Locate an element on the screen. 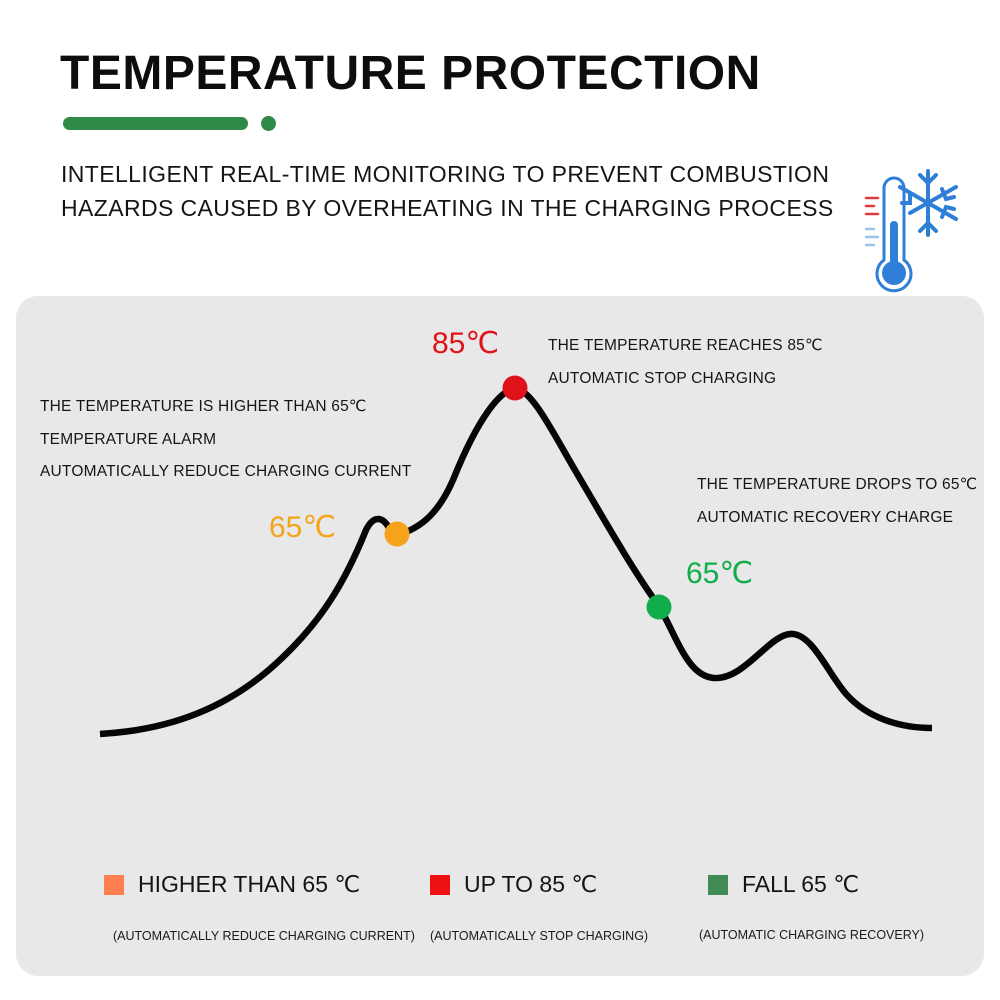  marker-85-peak is located at coordinates (515, 388).